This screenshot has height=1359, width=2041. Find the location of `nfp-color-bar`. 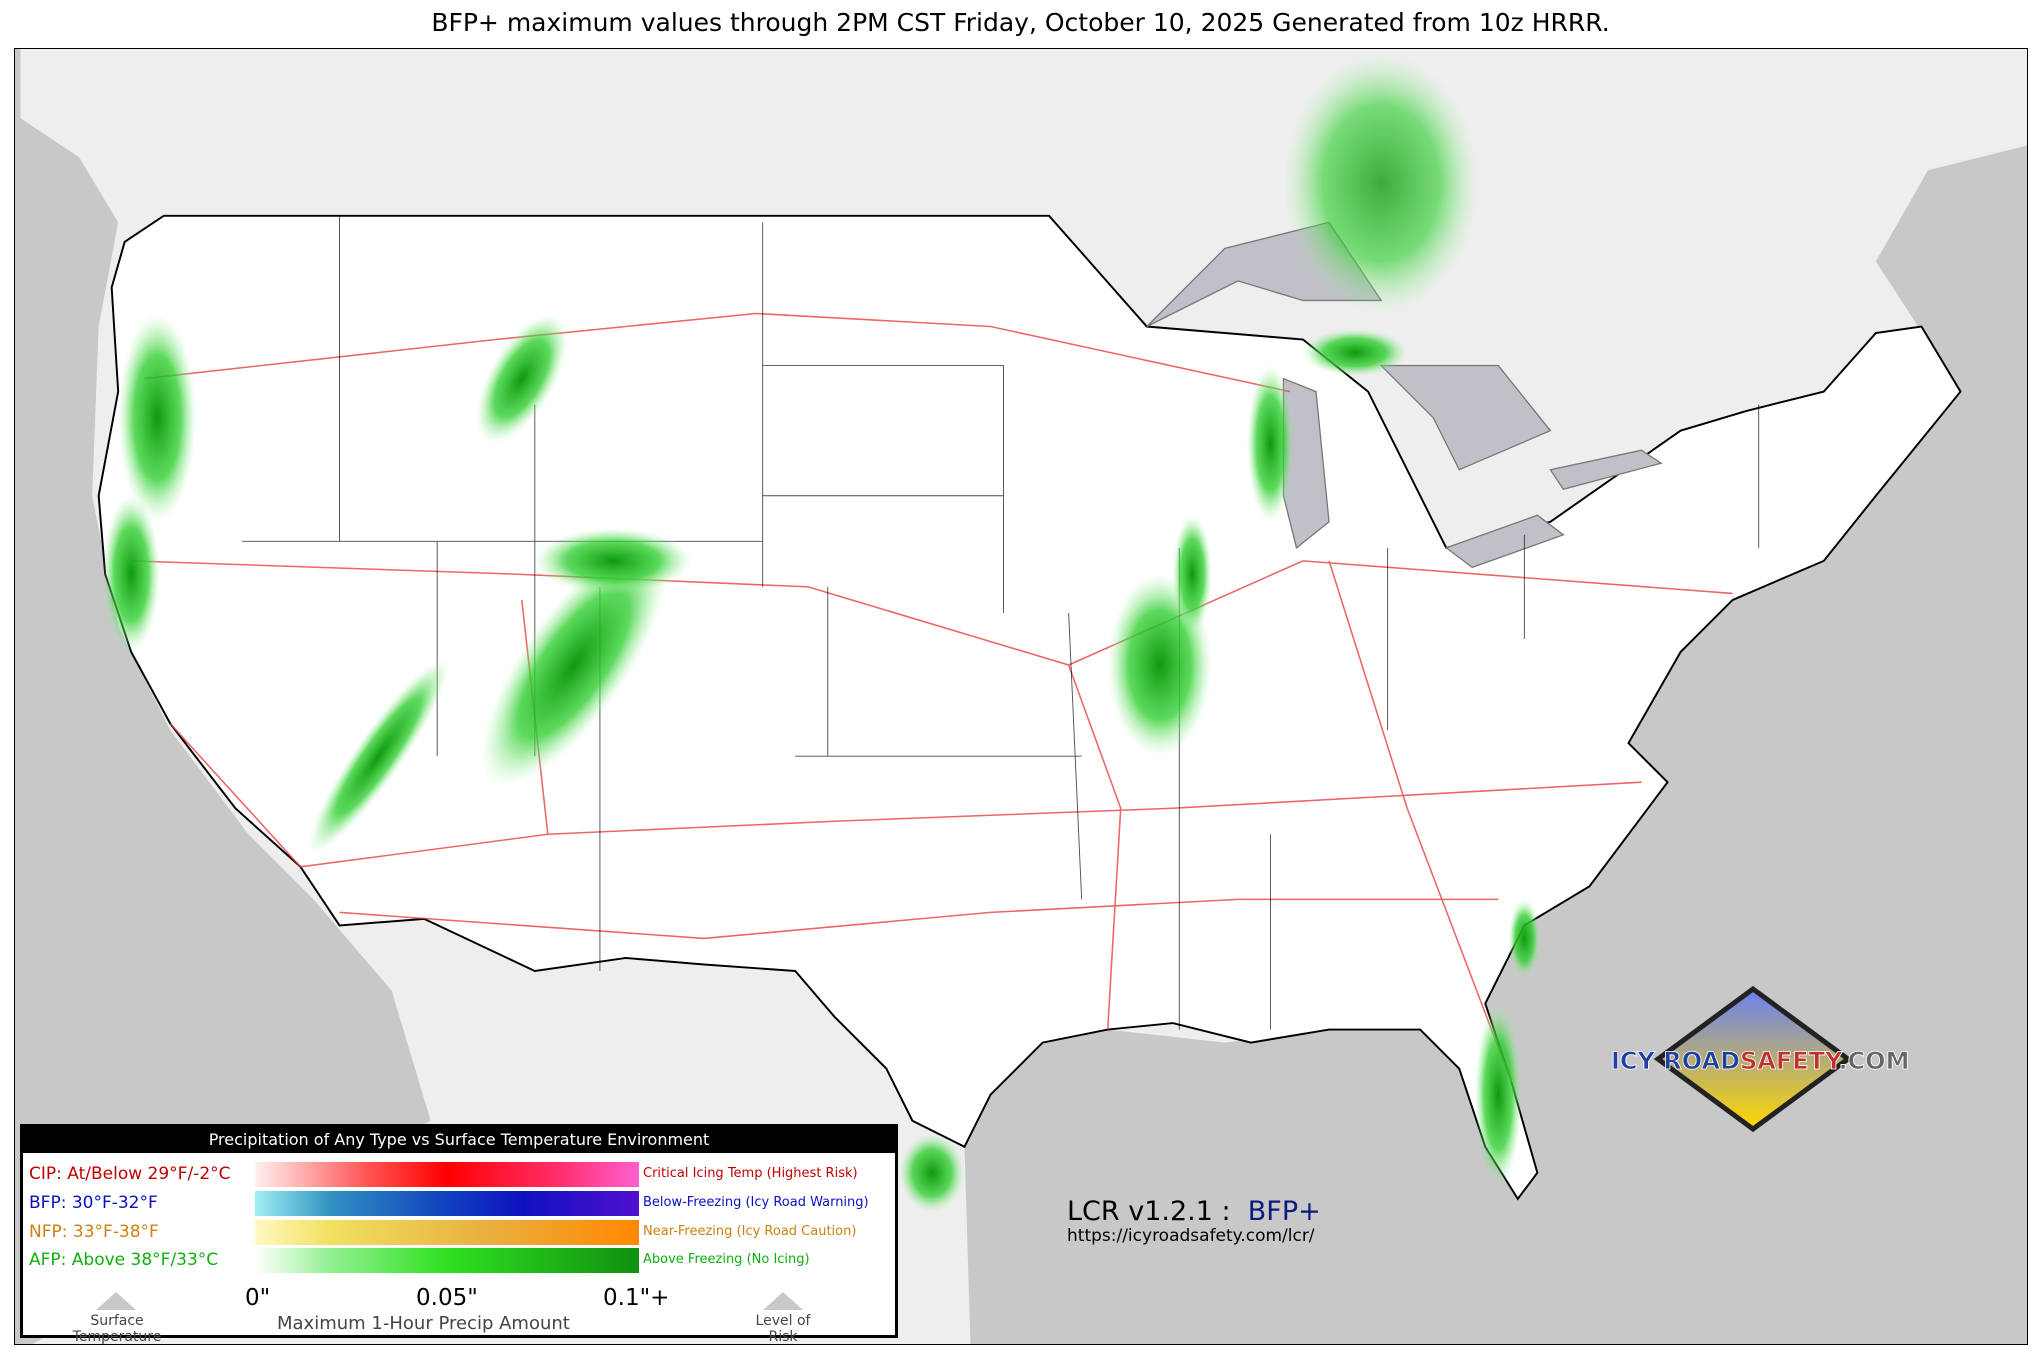

nfp-color-bar is located at coordinates (447, 1232).